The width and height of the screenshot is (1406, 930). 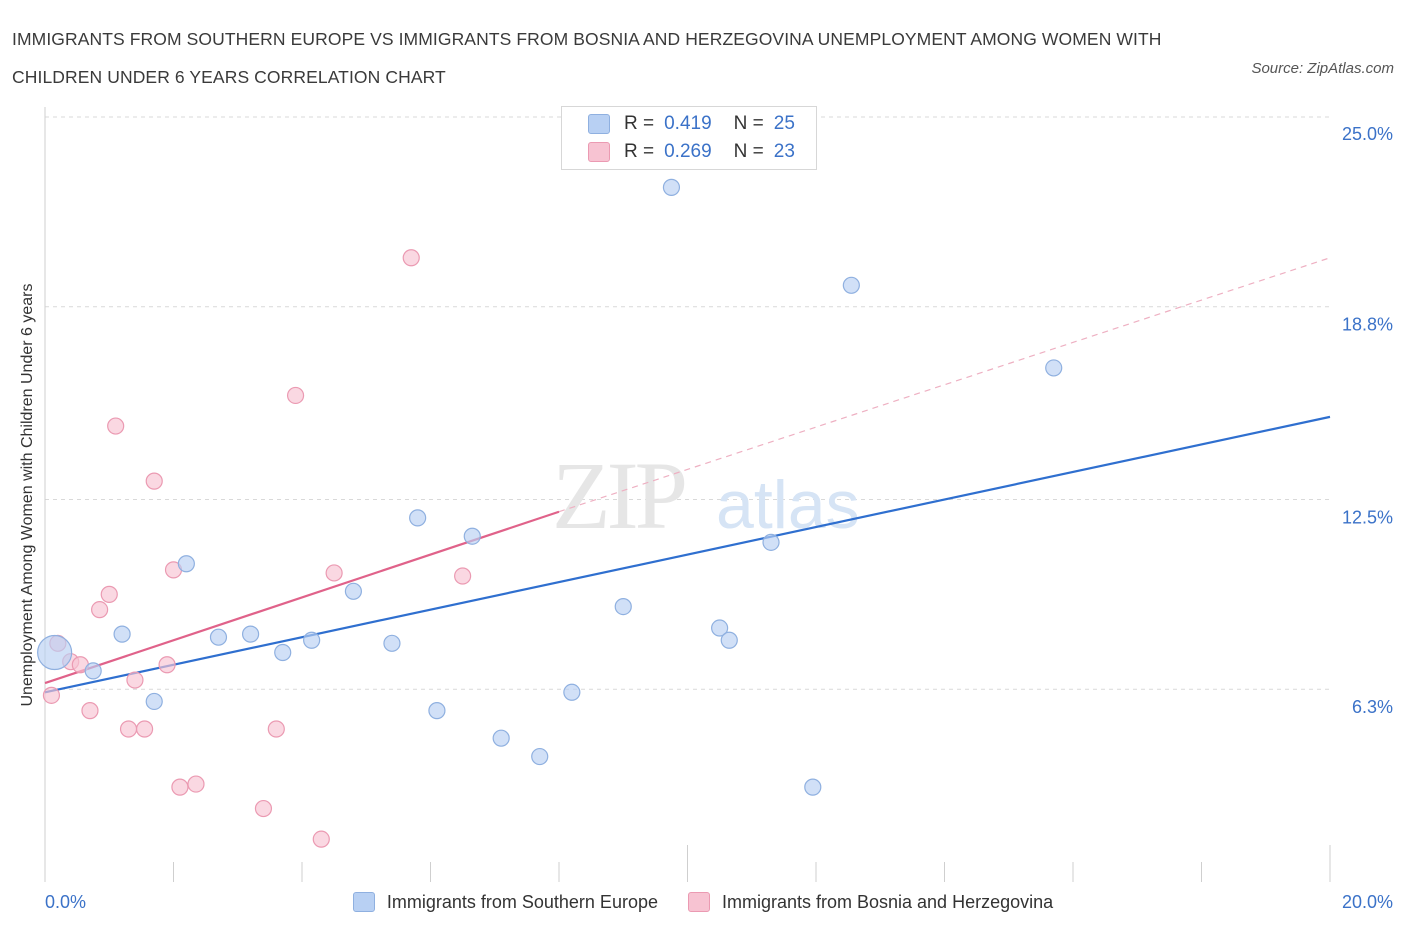 What do you see at coordinates (1367, 325) in the screenshot?
I see `y-tick-label: 18.8%` at bounding box center [1367, 325].